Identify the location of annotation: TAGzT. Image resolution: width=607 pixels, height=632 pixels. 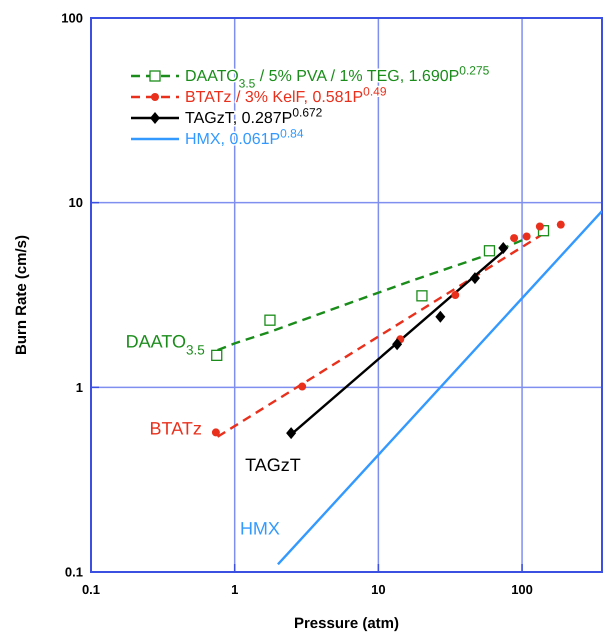
(273, 465).